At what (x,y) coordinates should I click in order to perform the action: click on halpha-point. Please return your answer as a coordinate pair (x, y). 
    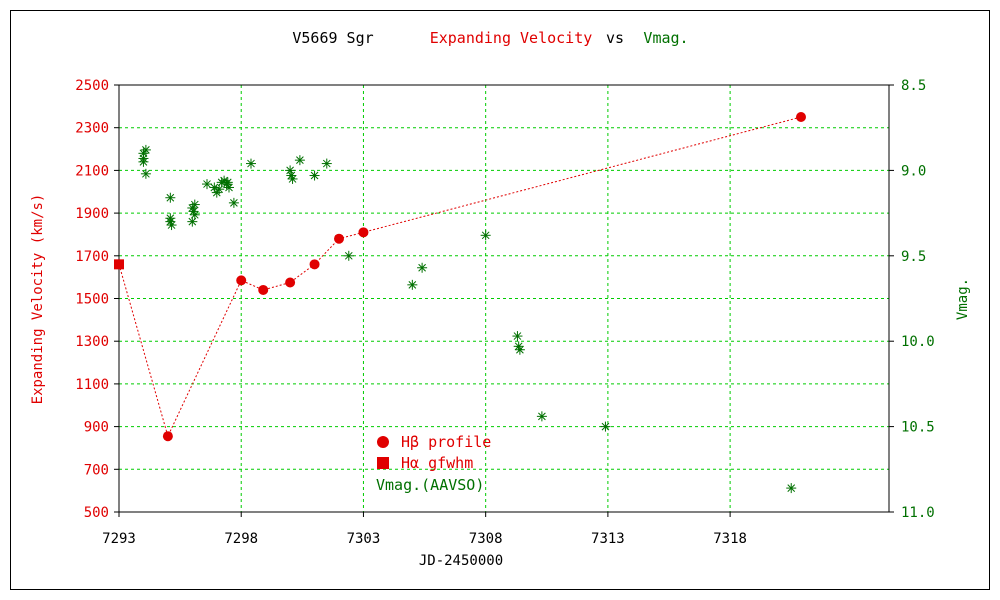
    Looking at the image, I should click on (119, 264).